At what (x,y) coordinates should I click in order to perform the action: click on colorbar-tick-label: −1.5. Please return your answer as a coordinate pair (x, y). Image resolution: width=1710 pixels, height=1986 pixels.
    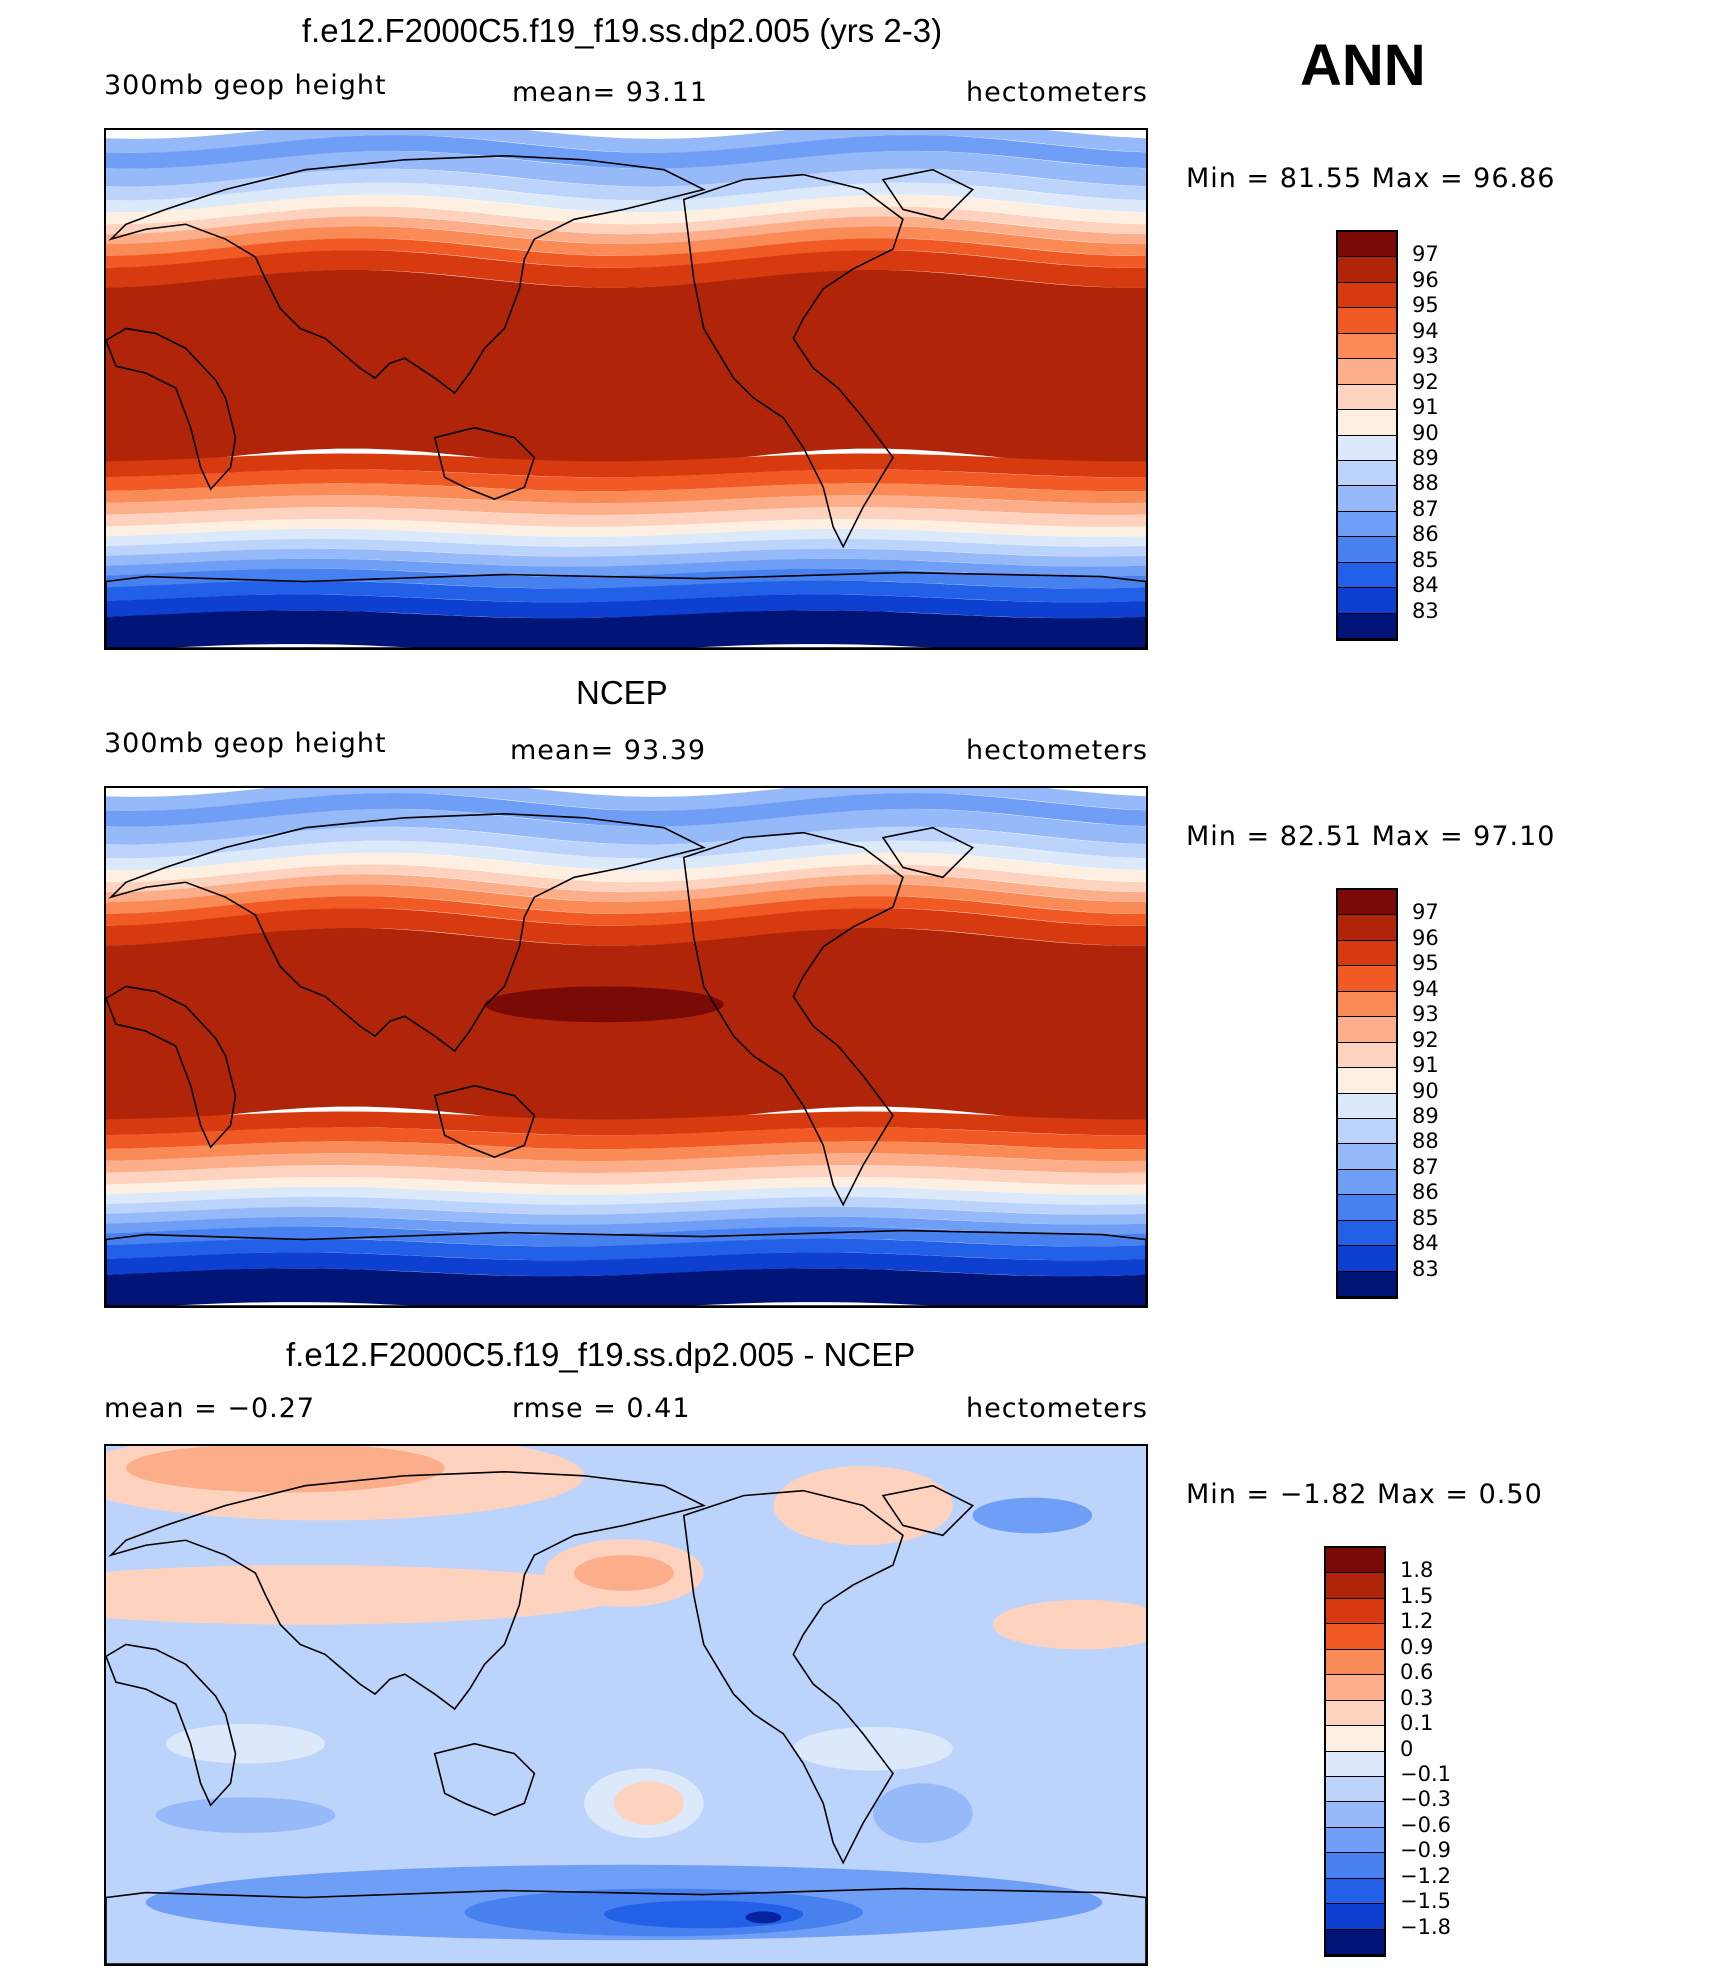
    Looking at the image, I should click on (1425, 1901).